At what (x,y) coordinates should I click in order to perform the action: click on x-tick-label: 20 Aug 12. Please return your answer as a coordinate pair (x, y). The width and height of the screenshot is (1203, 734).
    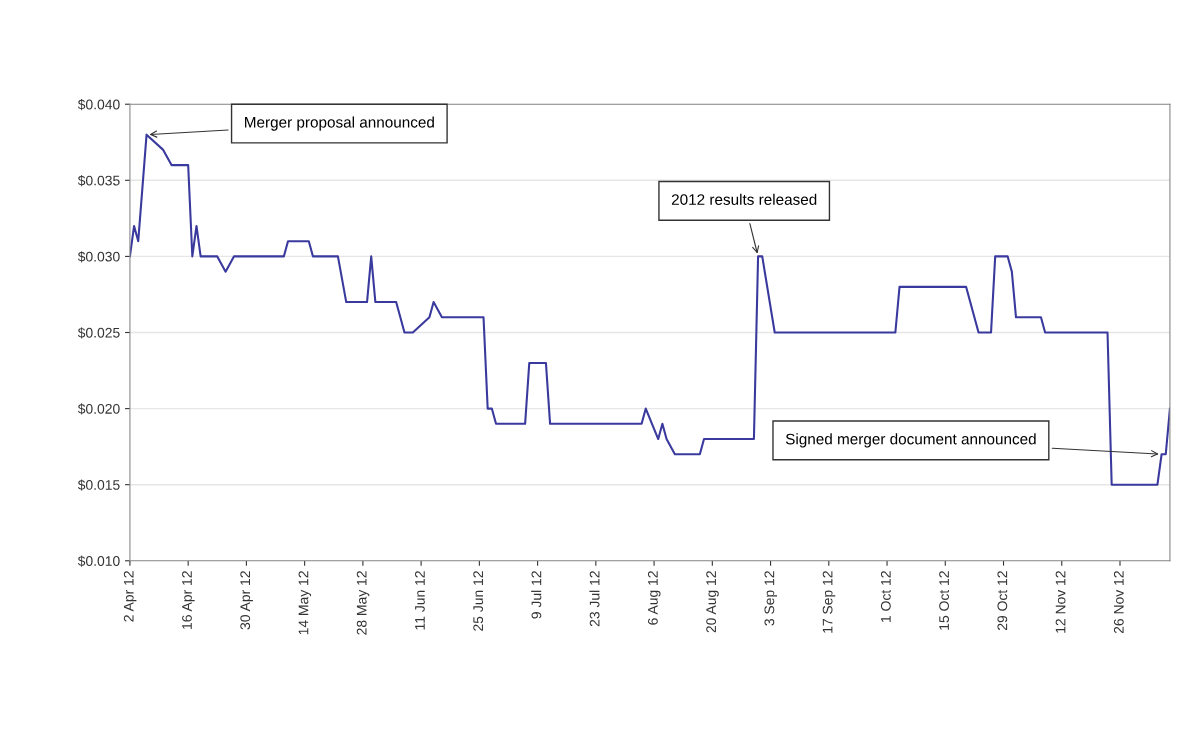
    Looking at the image, I should click on (712, 602).